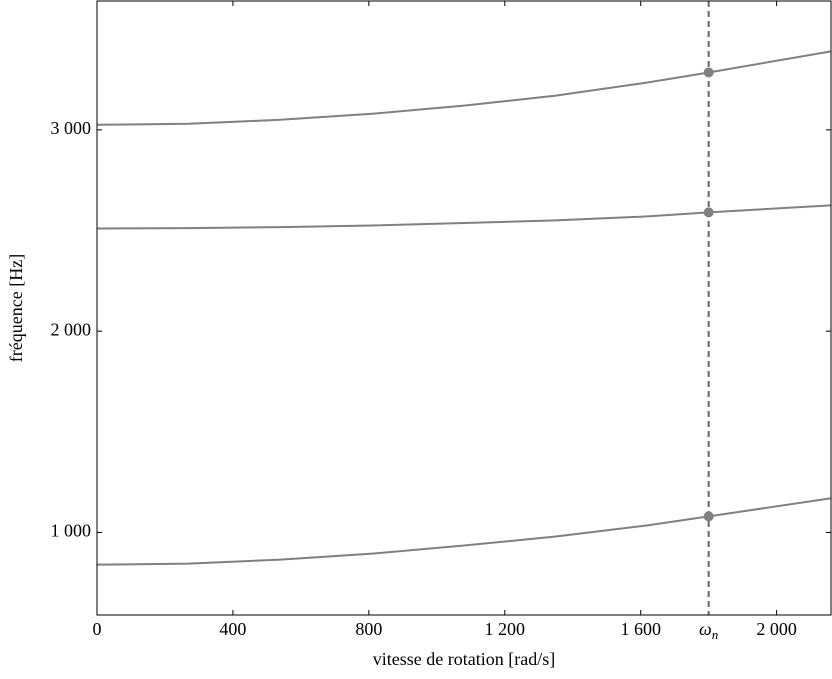 This screenshot has width=832, height=679. I want to click on annotation-label: ωn, so click(708, 630).